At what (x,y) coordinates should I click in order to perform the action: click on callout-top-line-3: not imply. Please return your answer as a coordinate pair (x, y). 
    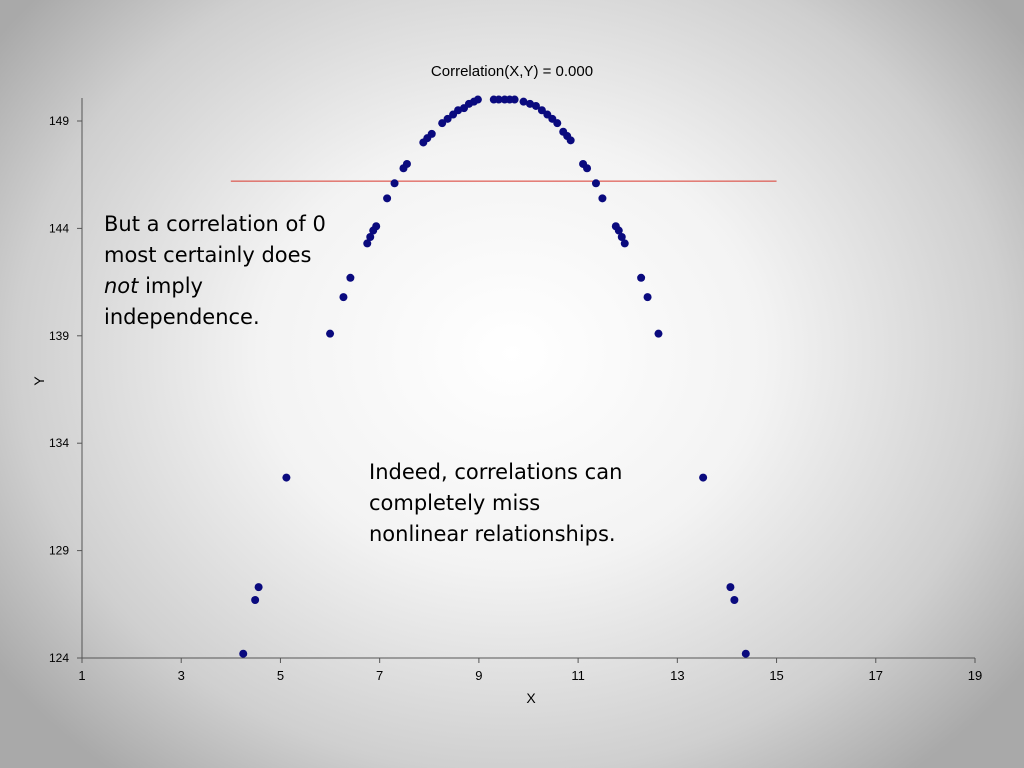
    Looking at the image, I should click on (234, 286).